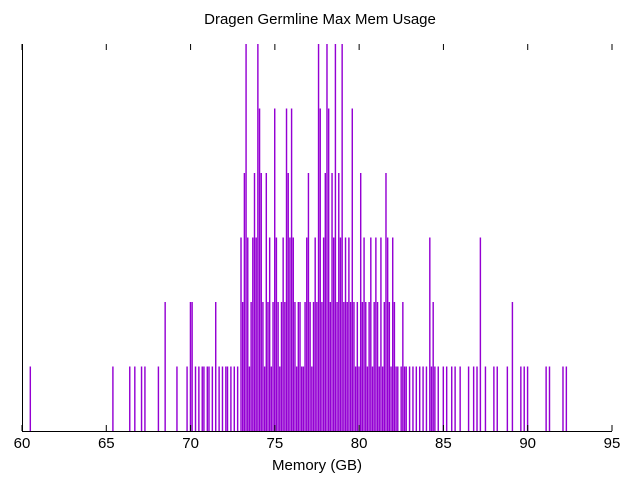  I want to click on tick-labels-layer: 60 65 70 75 80 85 90 95, so click(317, 443).